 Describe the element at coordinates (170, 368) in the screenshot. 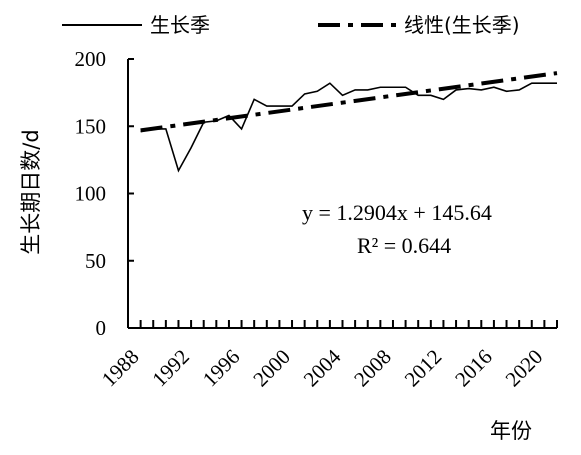

I see `x-tick-label: 1992` at that location.